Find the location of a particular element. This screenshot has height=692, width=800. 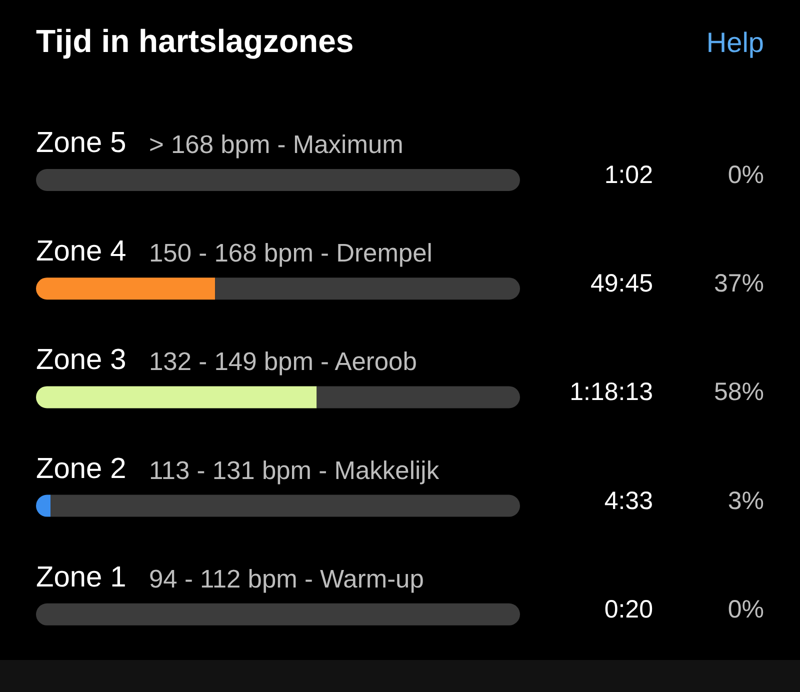

data-label: 37% is located at coordinates (739, 284).